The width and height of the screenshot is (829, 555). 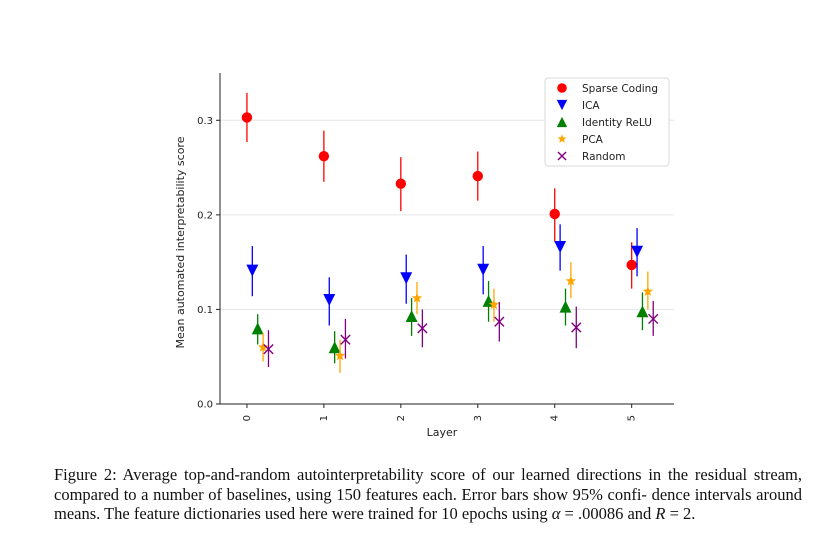 What do you see at coordinates (562, 105) in the screenshot?
I see `legend-marker-ica` at bounding box center [562, 105].